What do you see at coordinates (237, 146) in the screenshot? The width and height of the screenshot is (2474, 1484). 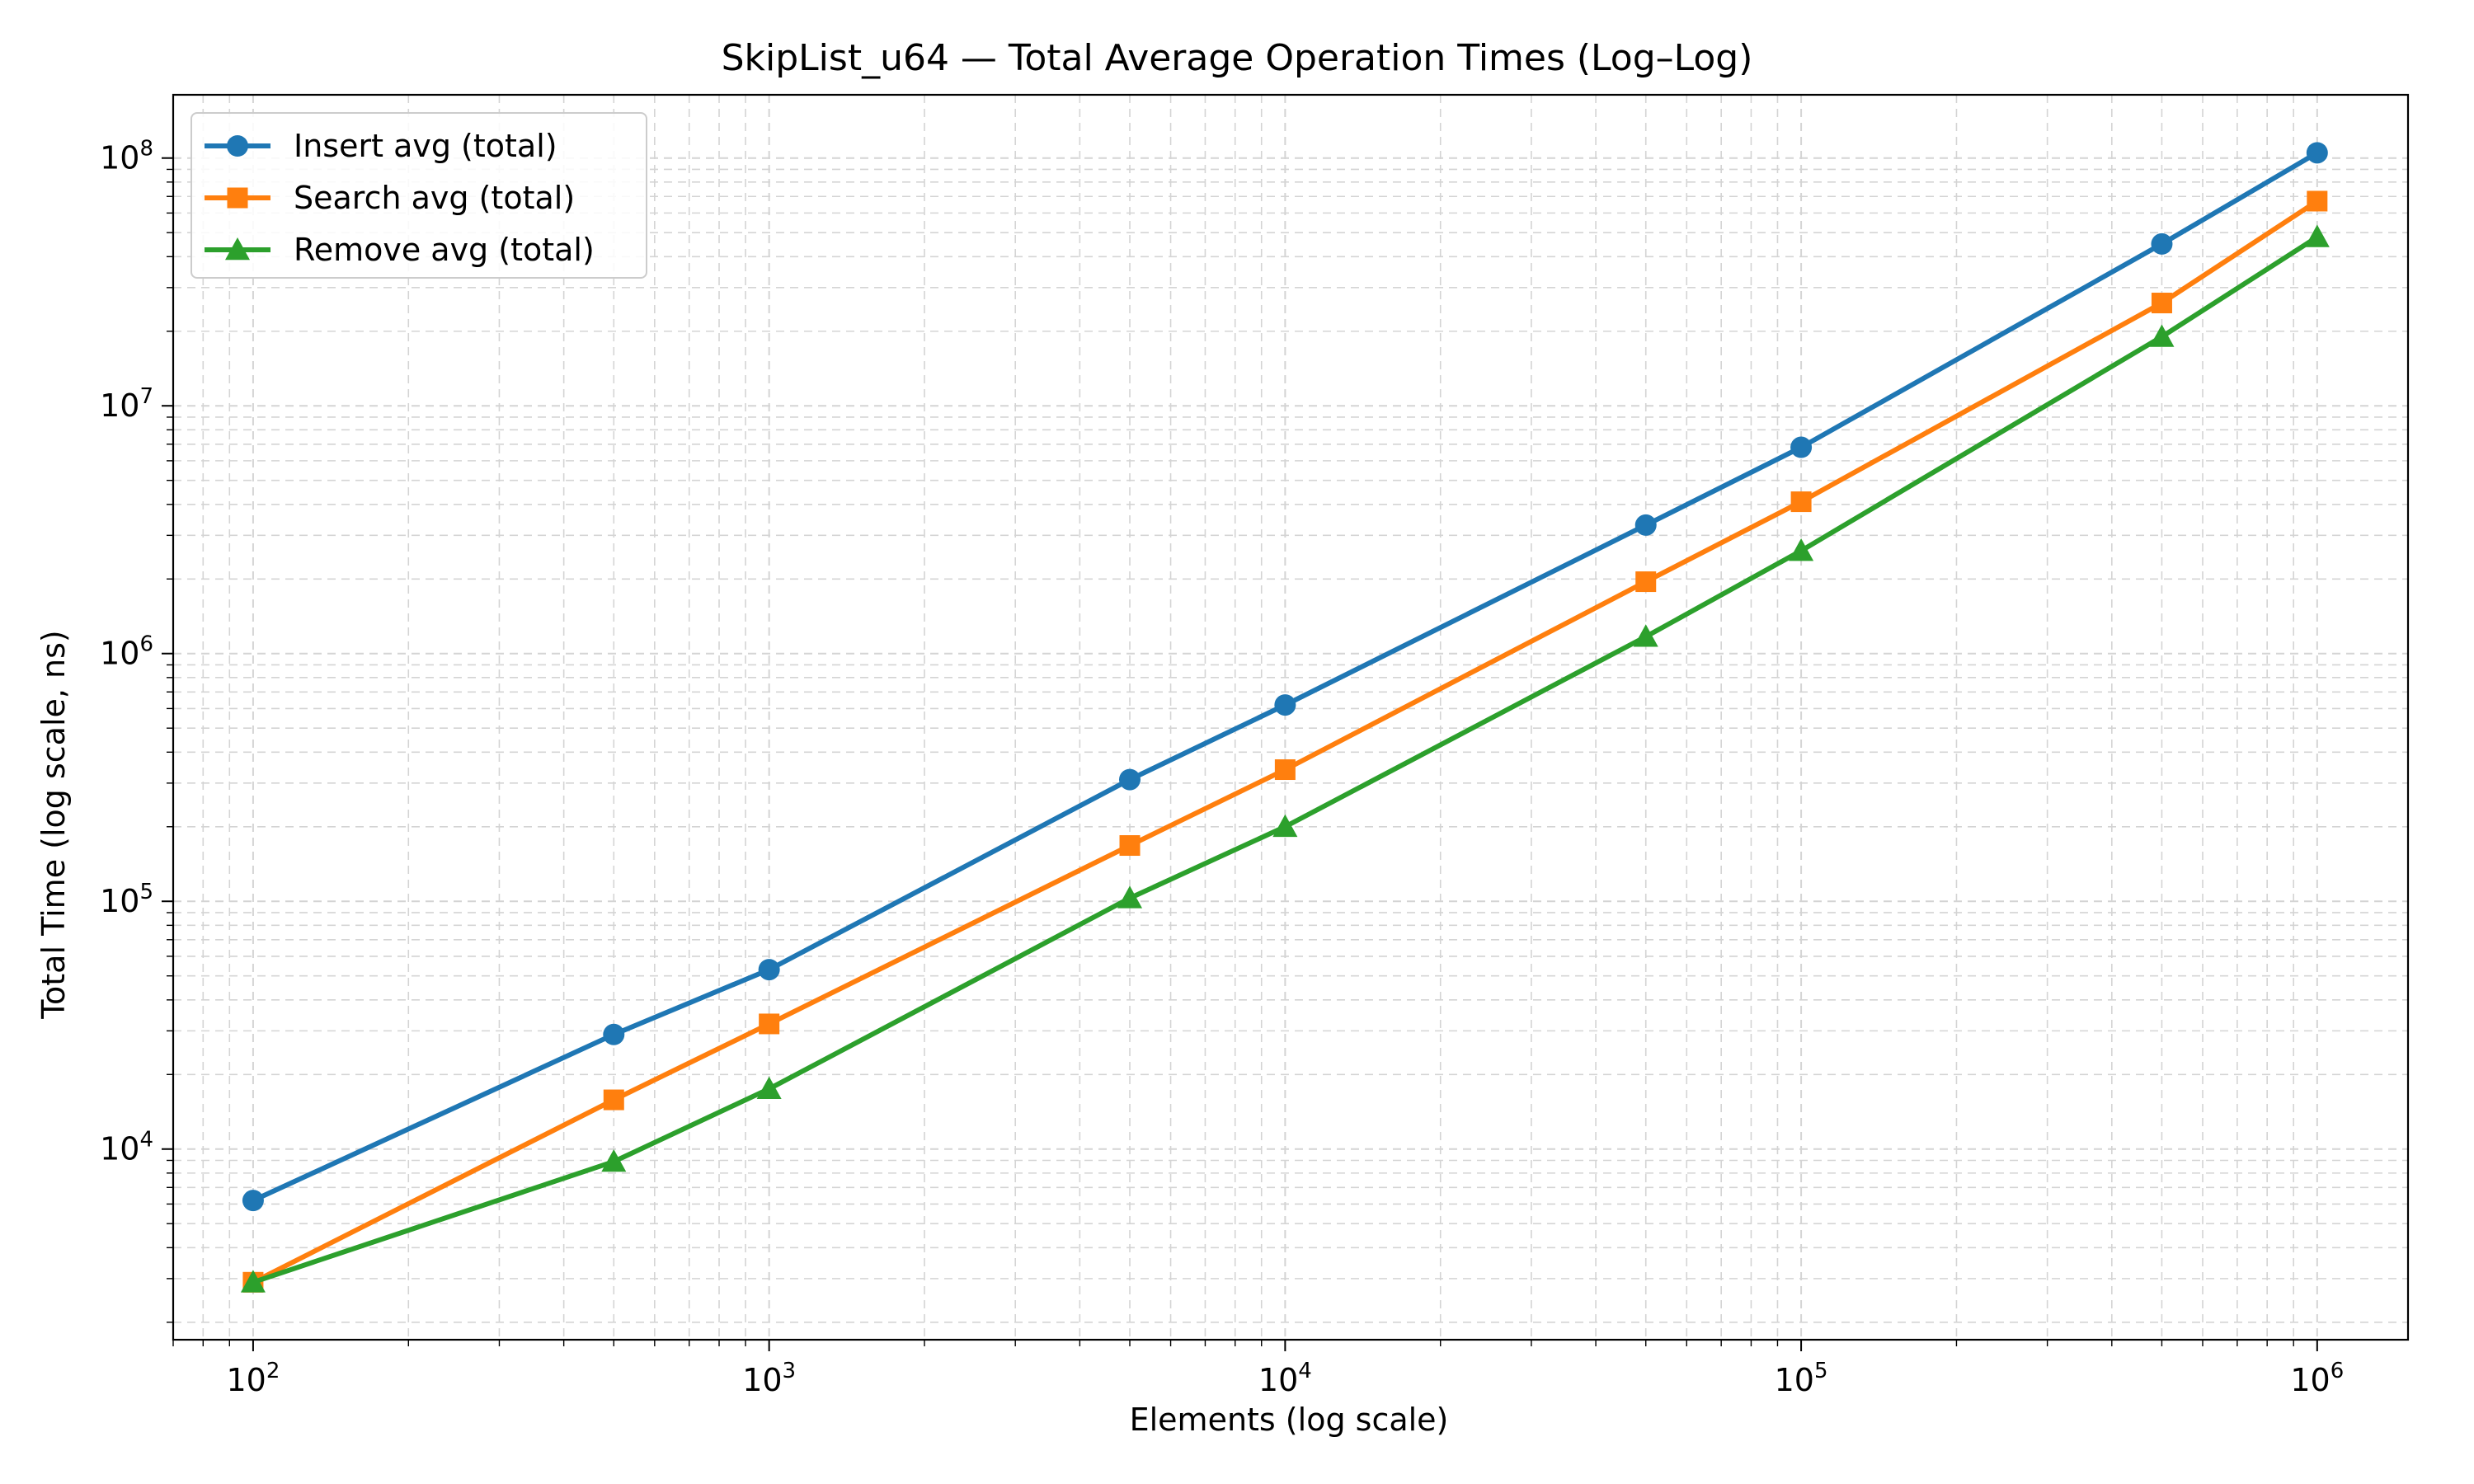 I see `legend-circle-marker` at bounding box center [237, 146].